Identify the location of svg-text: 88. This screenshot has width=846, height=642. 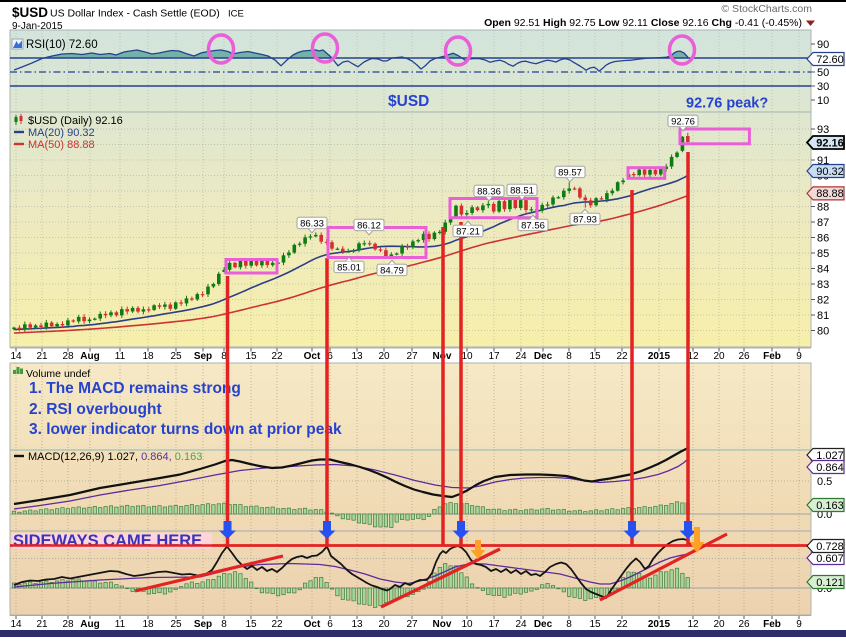
(823, 208).